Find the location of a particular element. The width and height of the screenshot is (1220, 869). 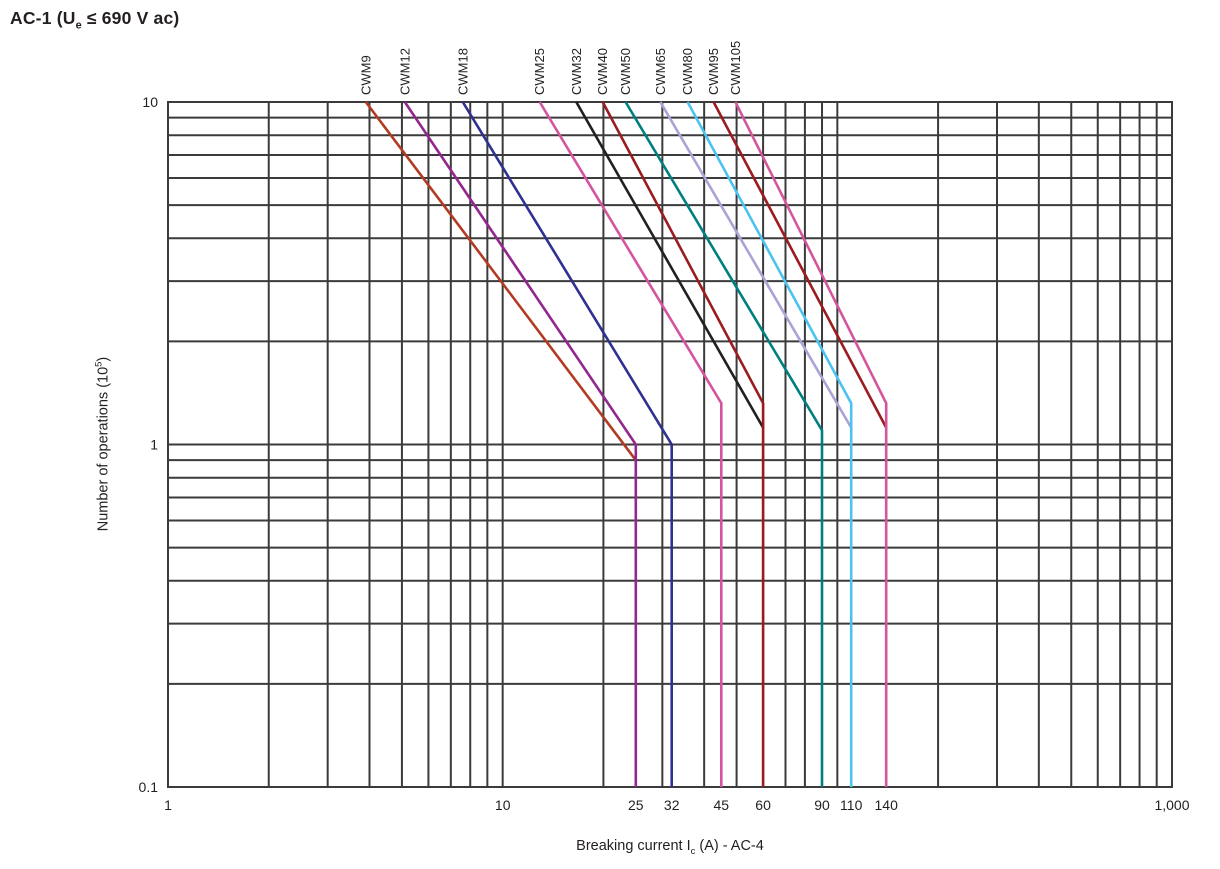

chart-title-suffix: ≤ 690 V ac) is located at coordinates (130, 18).